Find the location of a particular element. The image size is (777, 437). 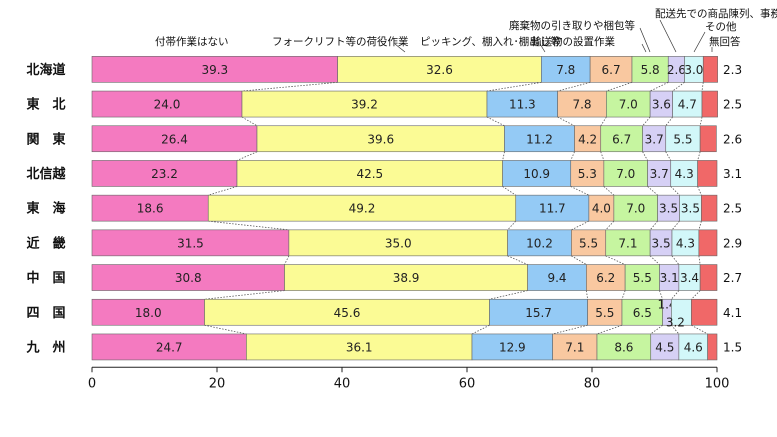

data-label: 3.5 is located at coordinates (690, 209).